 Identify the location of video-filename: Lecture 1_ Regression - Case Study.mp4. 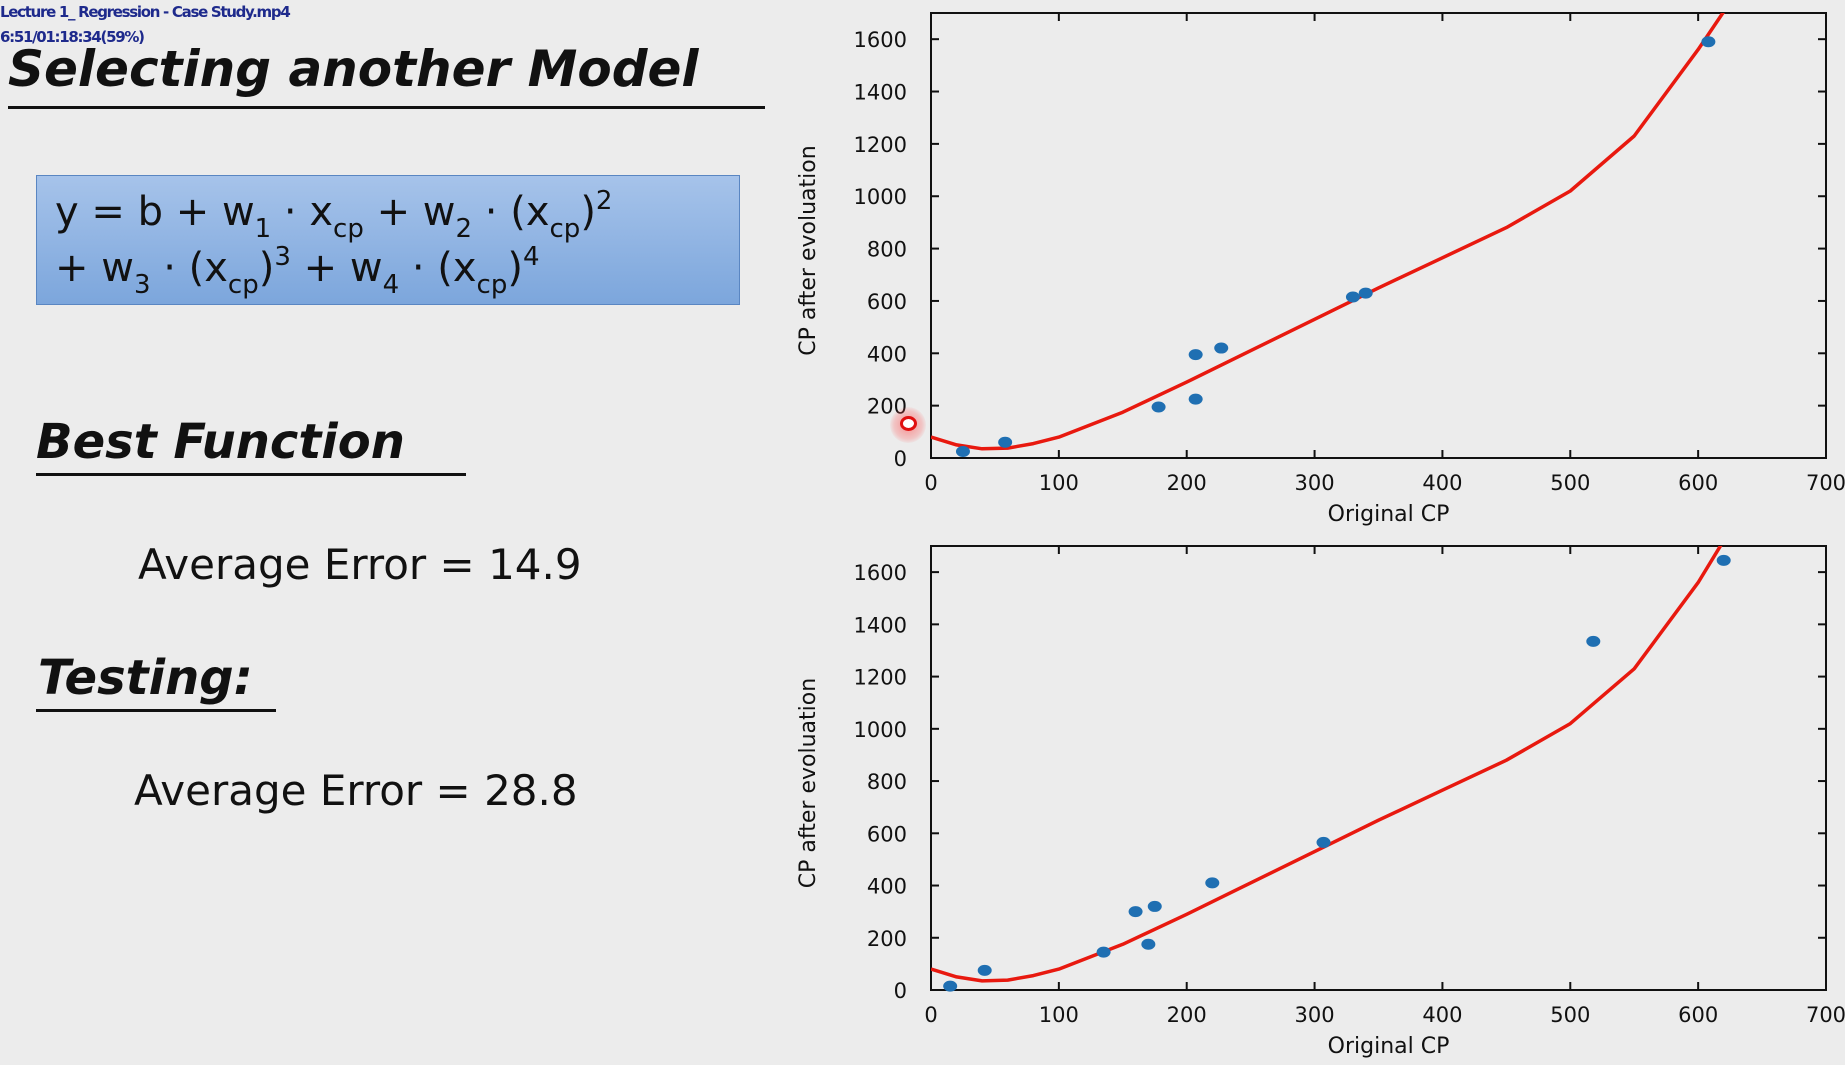
(145, 12).